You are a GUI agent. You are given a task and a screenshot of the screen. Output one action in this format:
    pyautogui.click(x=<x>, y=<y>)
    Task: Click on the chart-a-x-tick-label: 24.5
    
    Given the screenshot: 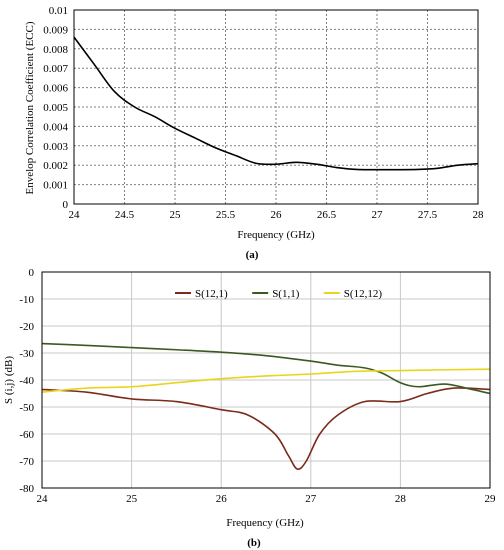 What is the action you would take?
    pyautogui.click(x=125, y=215)
    